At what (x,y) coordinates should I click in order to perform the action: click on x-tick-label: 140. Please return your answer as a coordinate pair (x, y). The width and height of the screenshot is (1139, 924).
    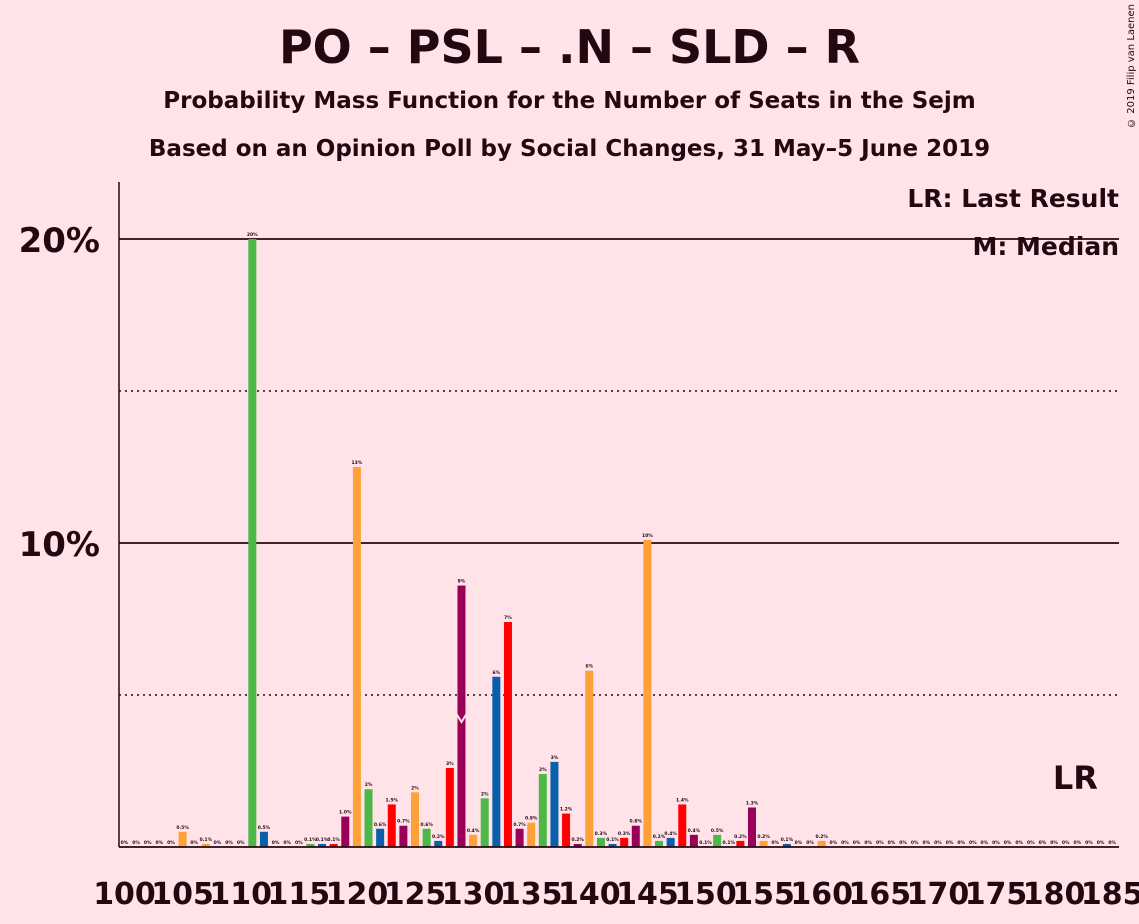
    Looking at the image, I should click on (589, 894).